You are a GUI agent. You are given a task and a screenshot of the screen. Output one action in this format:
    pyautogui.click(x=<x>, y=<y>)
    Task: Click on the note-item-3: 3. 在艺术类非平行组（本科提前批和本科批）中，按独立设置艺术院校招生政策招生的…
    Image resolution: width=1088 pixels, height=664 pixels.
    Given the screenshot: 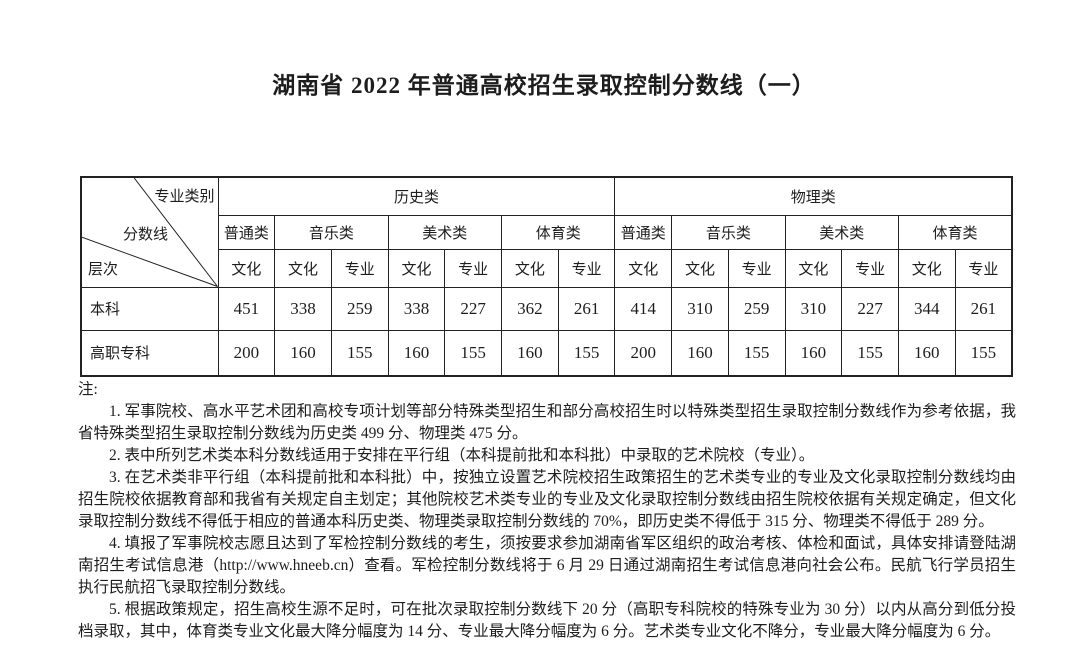 What is the action you would take?
    pyautogui.click(x=547, y=499)
    